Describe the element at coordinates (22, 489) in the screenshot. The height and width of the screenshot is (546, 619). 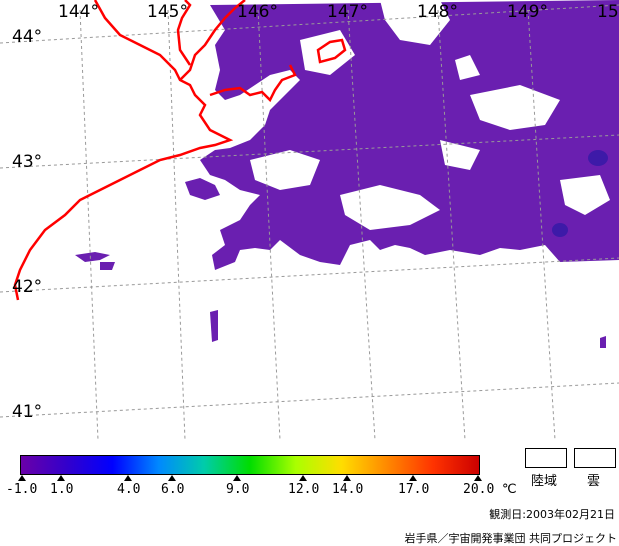
I see `colorbar-label: -1.0` at that location.